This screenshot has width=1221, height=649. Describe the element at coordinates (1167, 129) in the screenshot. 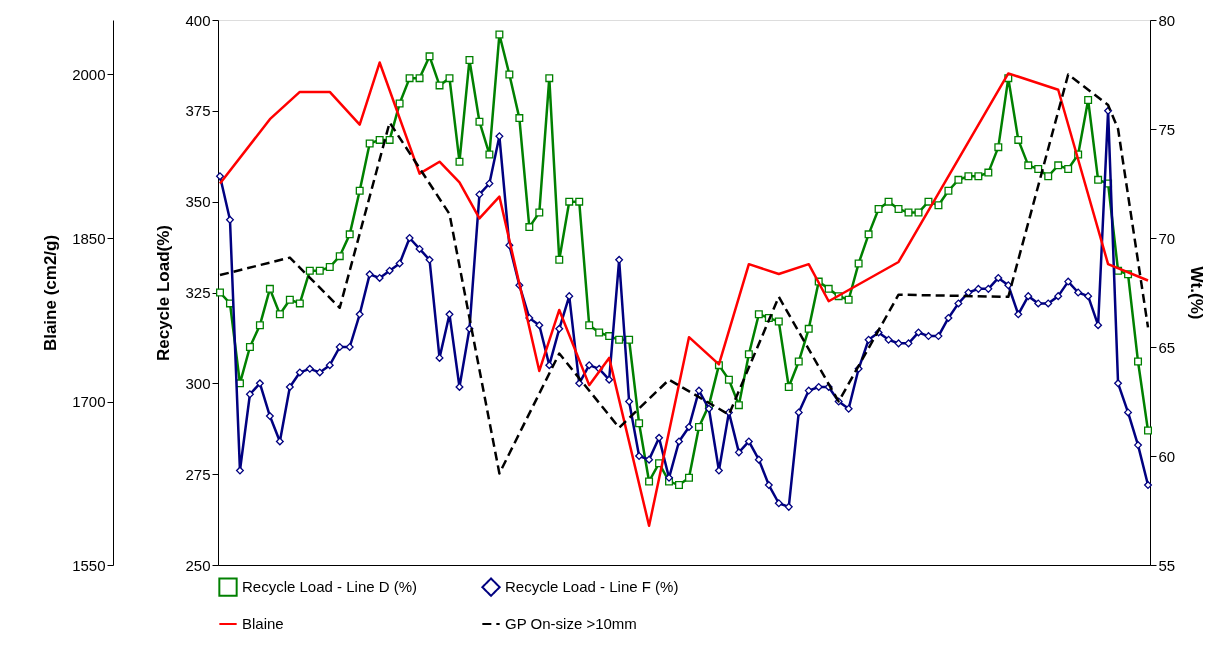

I see `y2-tick-label: 75` at that location.